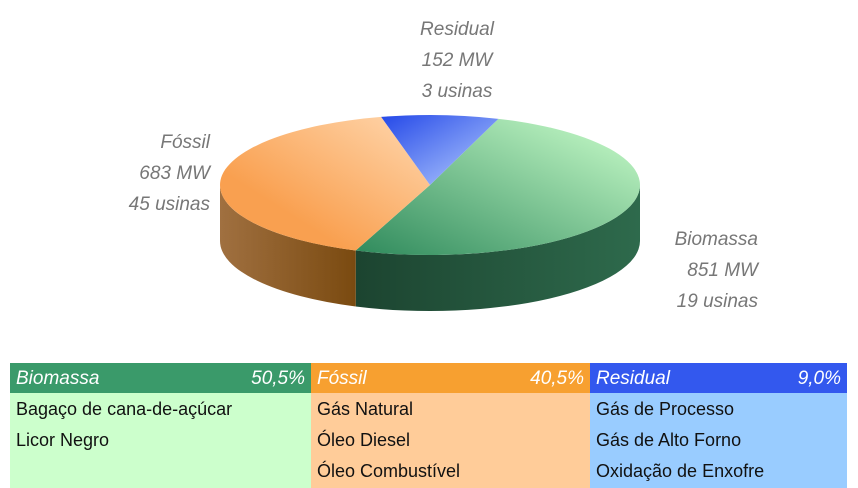  Describe the element at coordinates (57, 378) in the screenshot. I see `column-name: Biomassa` at that location.